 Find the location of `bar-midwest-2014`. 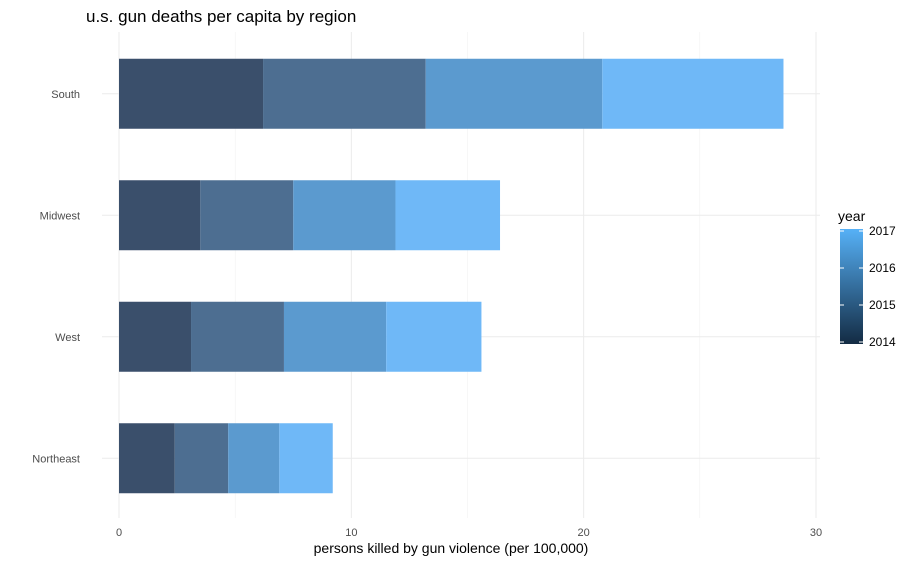

bar-midwest-2014 is located at coordinates (160, 215).